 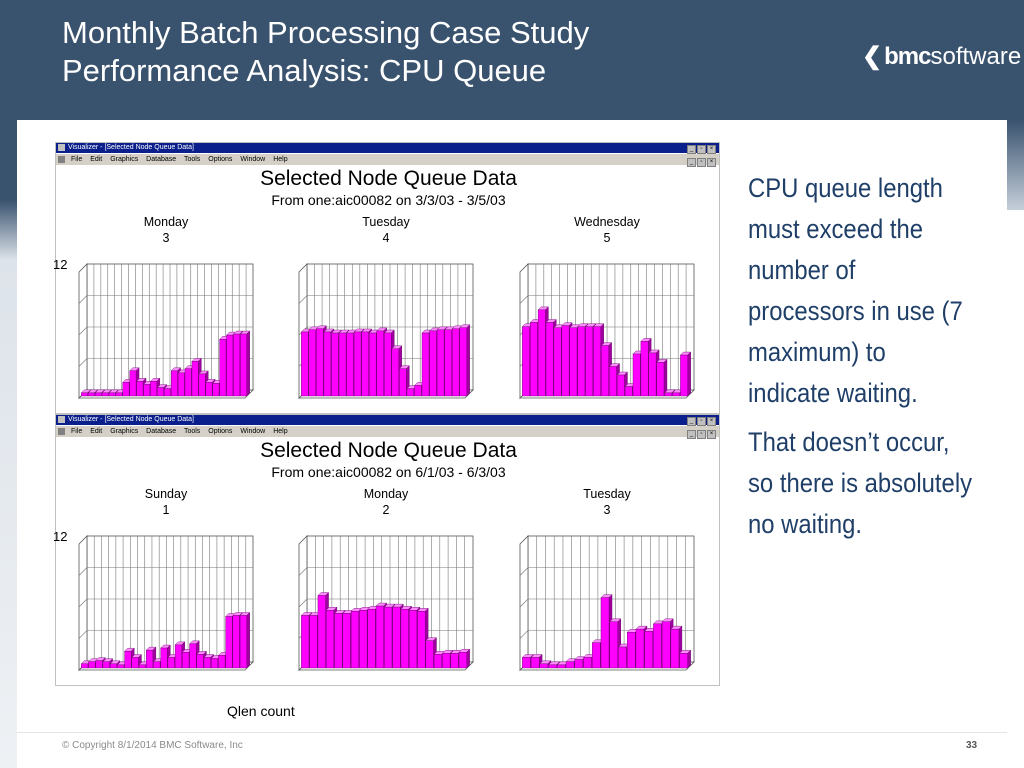 What do you see at coordinates (386, 238) in the screenshot?
I see `panel-number-label: 4` at bounding box center [386, 238].